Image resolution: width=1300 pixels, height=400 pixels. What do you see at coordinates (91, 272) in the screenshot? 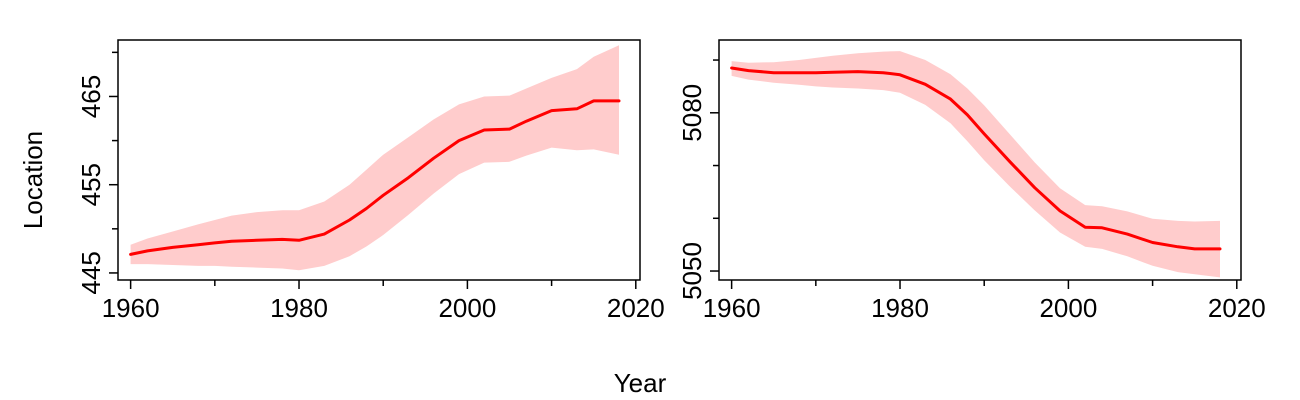
I see `y-tick-label: 445` at bounding box center [91, 272].